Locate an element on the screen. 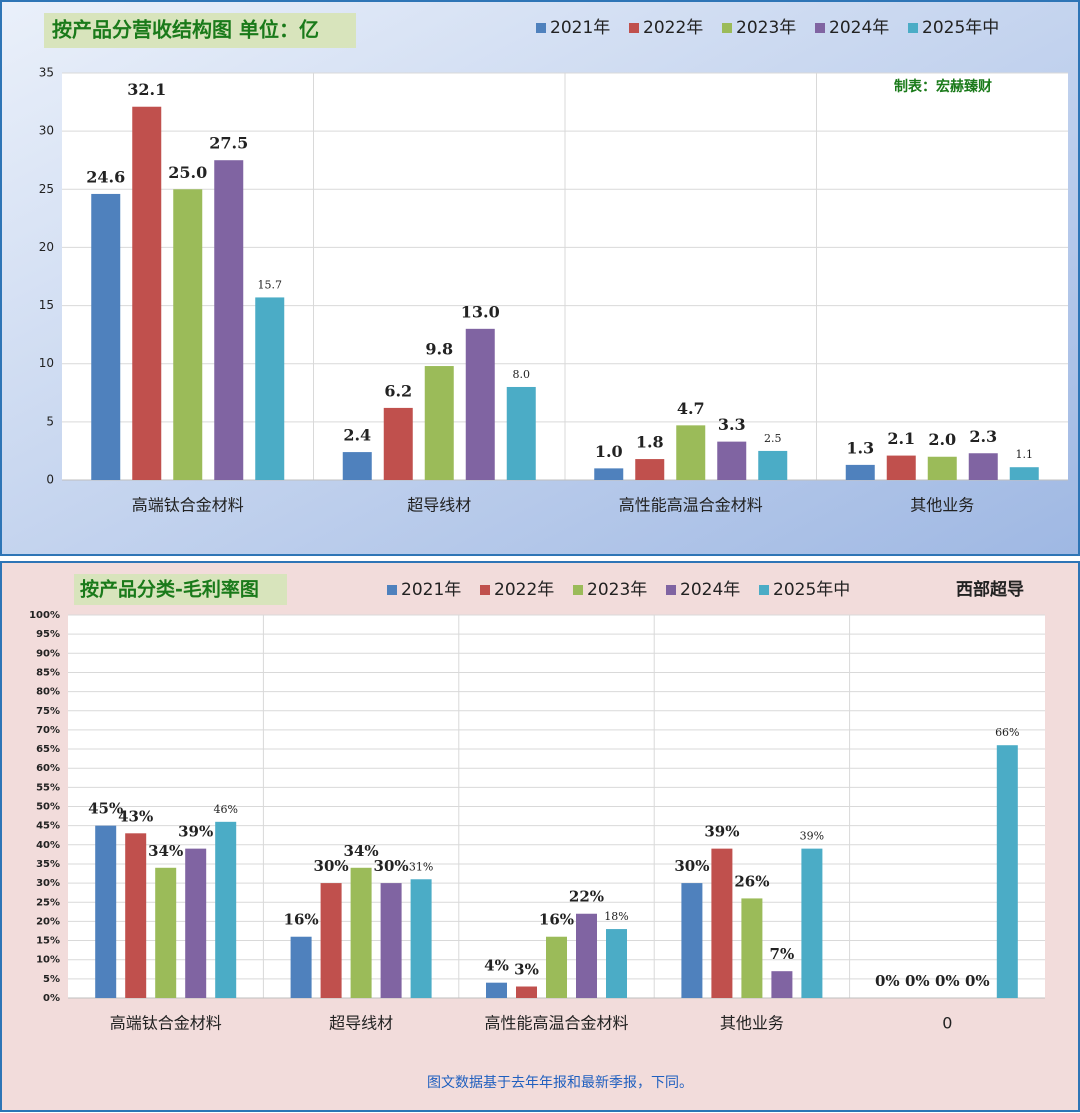 The width and height of the screenshot is (1080, 1113). chart-title: 按产品分营收结构图 单位：亿 is located at coordinates (185, 30).